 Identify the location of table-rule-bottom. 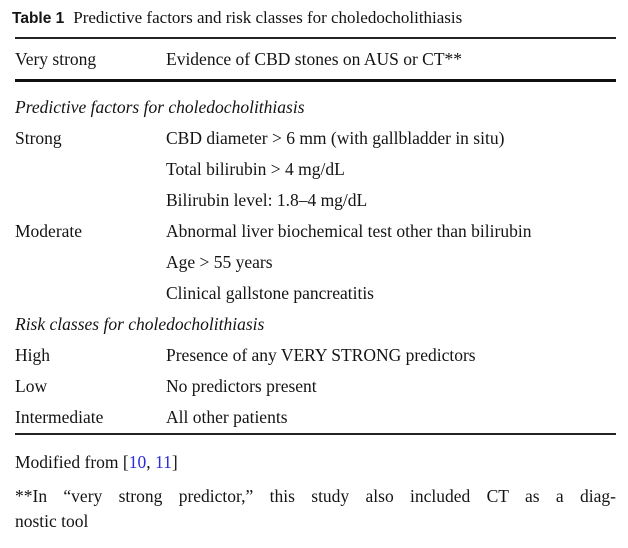
(315, 434).